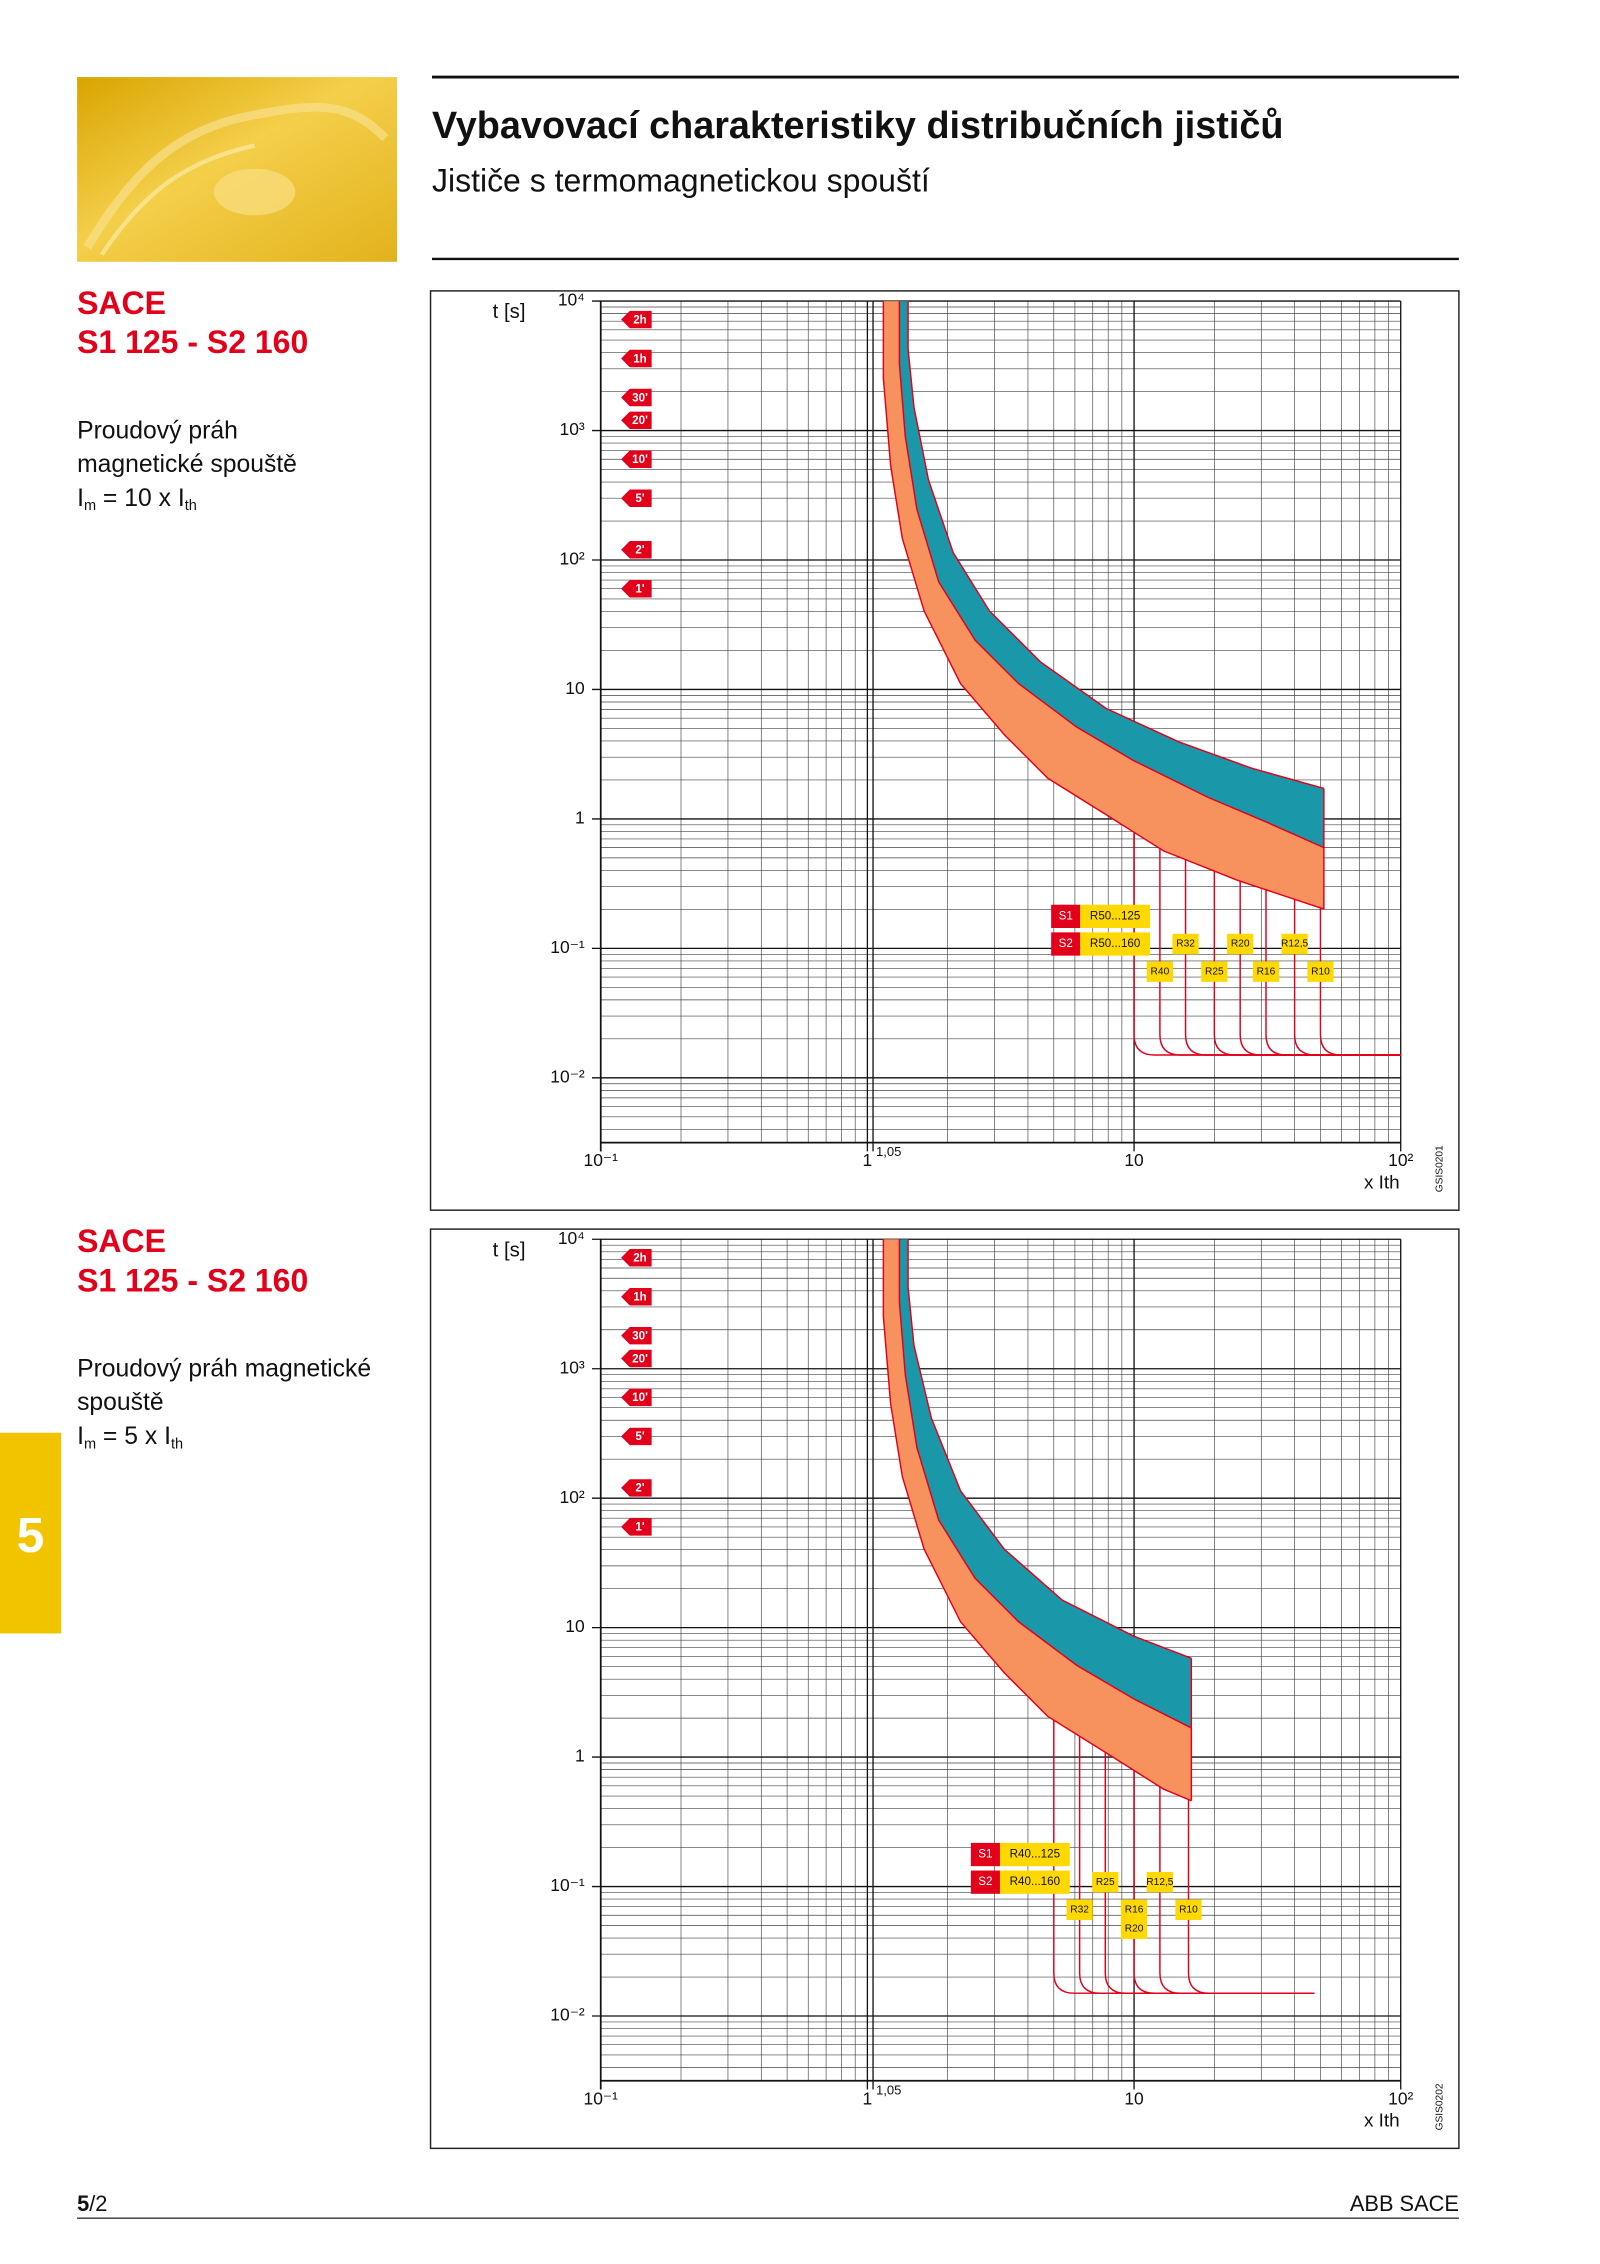 This screenshot has width=1600, height=2264. I want to click on rating-tag-label: R12,5, so click(1159, 1882).